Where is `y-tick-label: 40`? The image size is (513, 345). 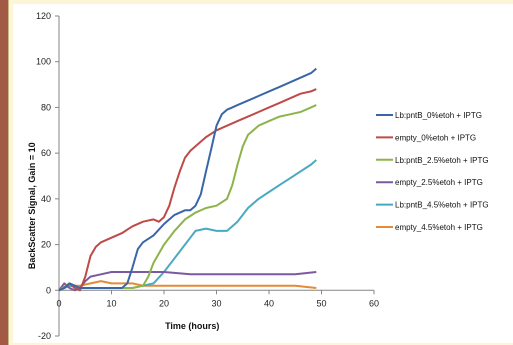
y-tick-label: 40 is located at coordinates (46, 199).